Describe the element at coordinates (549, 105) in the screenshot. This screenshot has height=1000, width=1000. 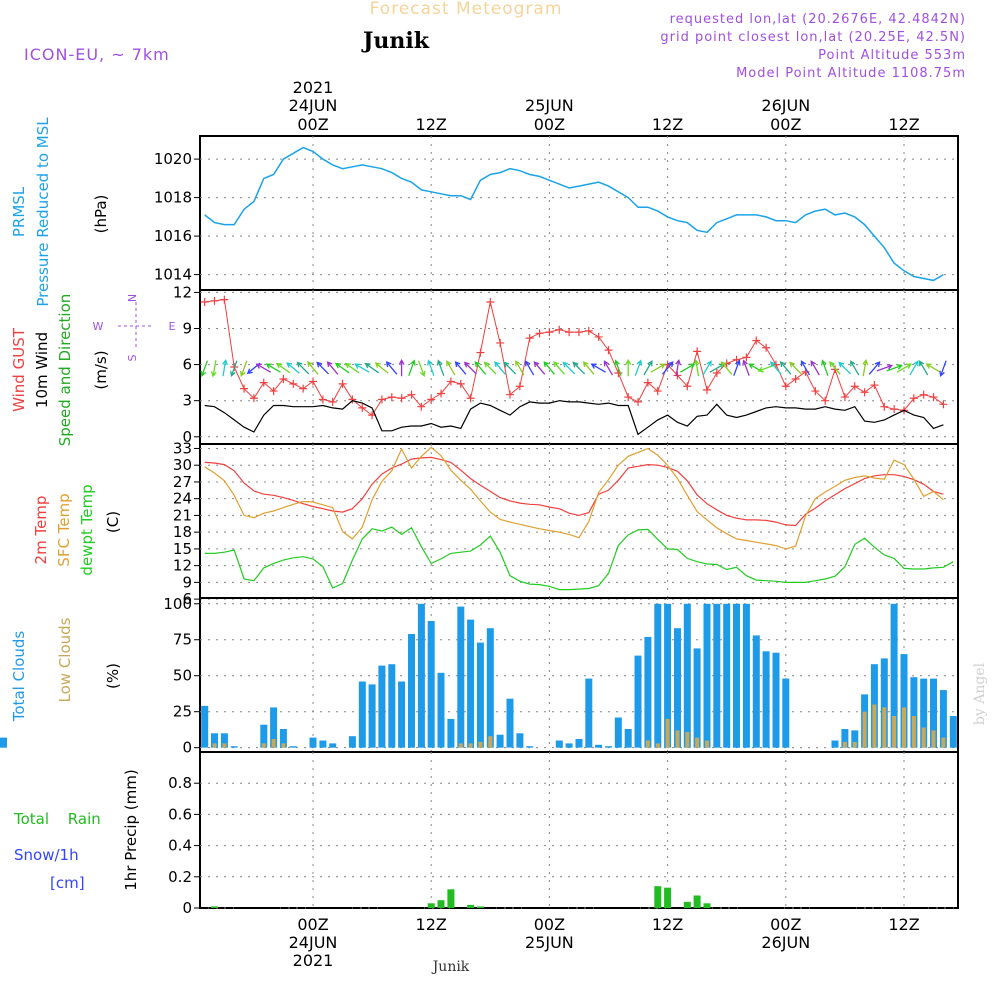
I see `top-date-label: 25JUN` at that location.